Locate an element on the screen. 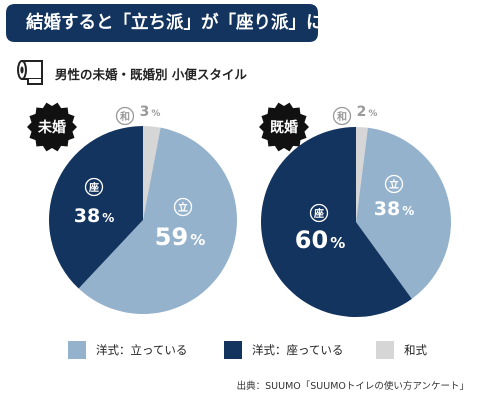 Image resolution: width=491 pixels, height=400 pixels. legend-item-japanese: 和式 is located at coordinates (401, 350).